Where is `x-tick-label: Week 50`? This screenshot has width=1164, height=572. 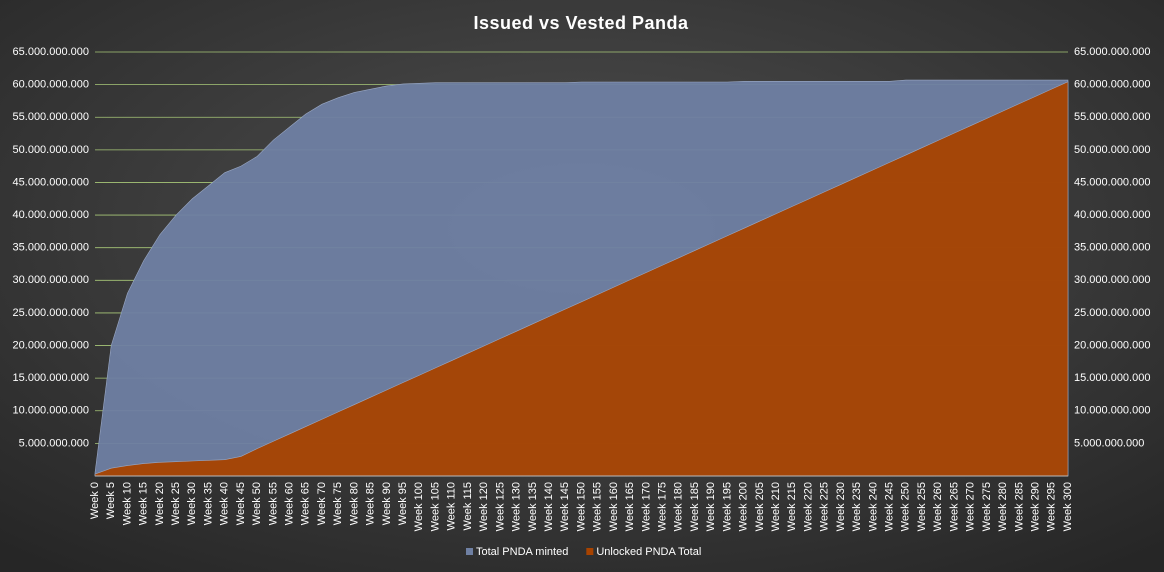 x-tick-label: Week 50 is located at coordinates (257, 503).